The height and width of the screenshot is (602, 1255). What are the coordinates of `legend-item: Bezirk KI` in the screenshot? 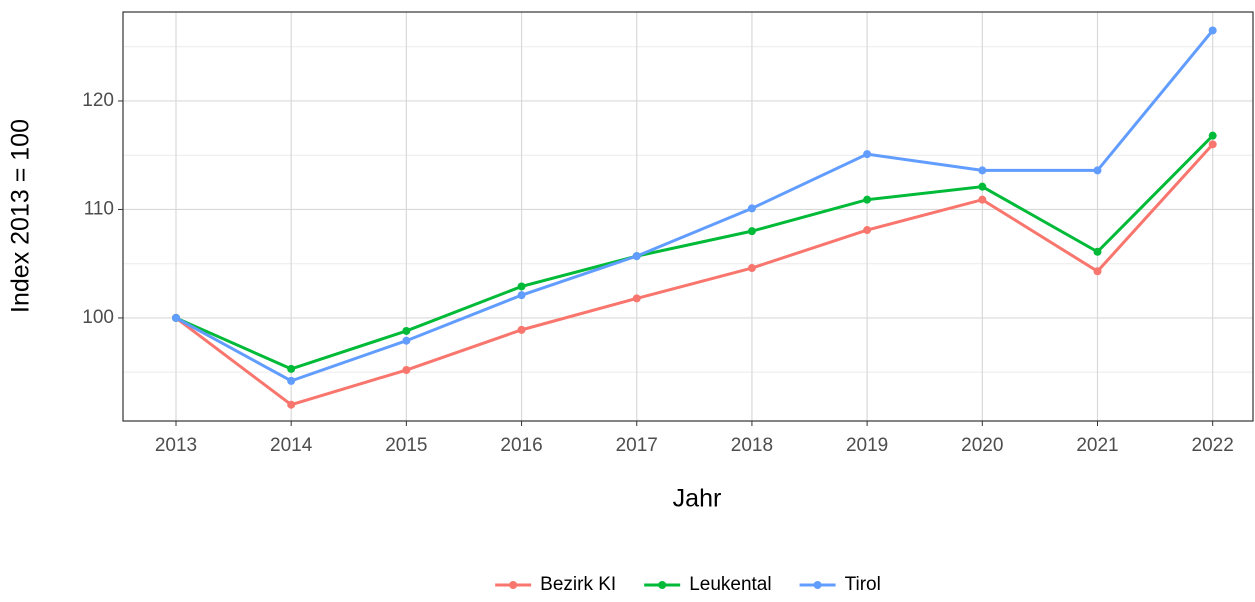 It's located at (555, 584).